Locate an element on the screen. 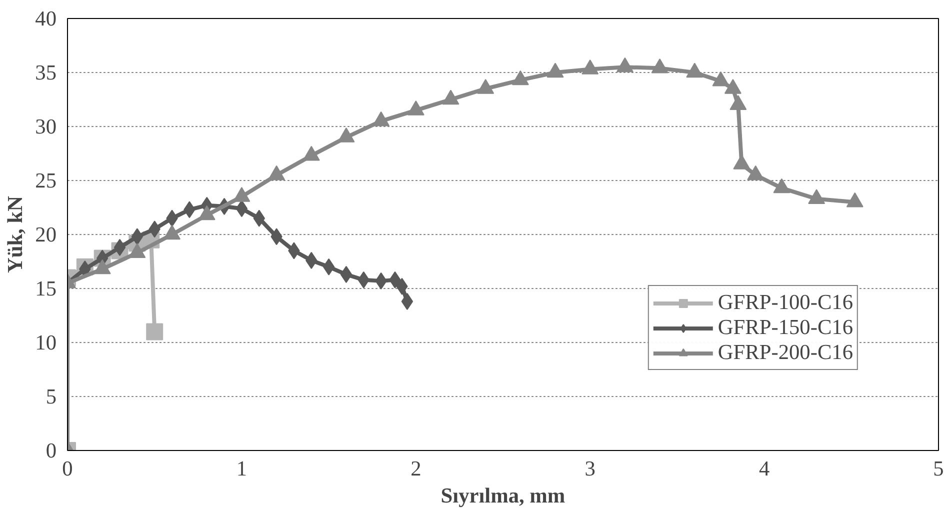  y-tick-label: 10 is located at coordinates (45, 342).